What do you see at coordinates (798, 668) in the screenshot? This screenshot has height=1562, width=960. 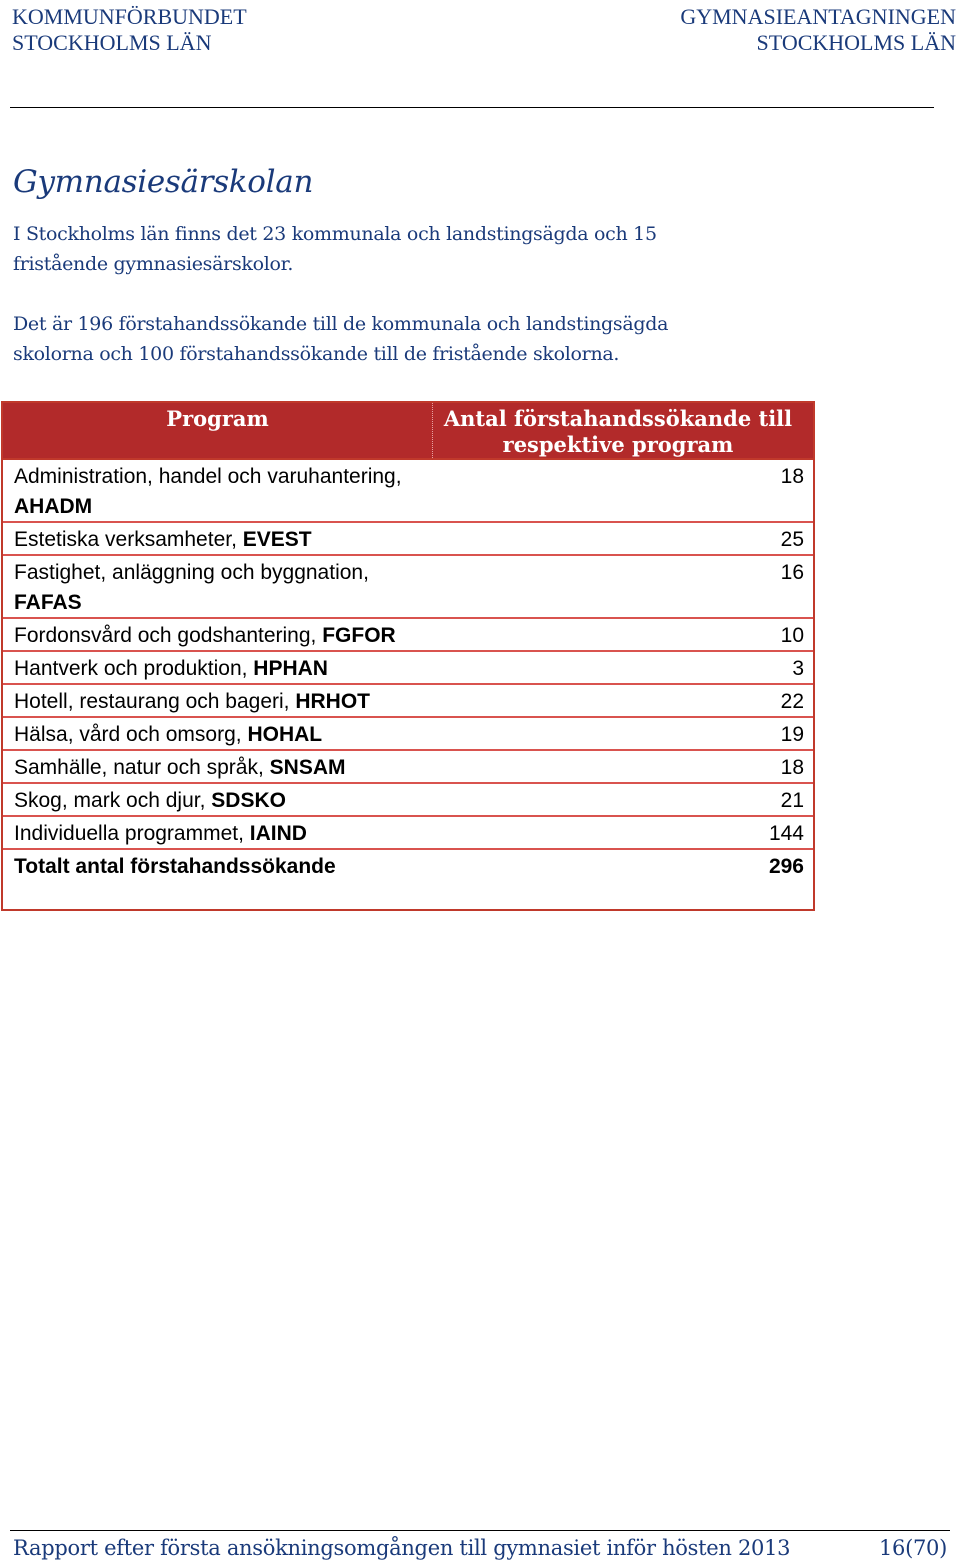 I see `applicant-count: 3` at bounding box center [798, 668].